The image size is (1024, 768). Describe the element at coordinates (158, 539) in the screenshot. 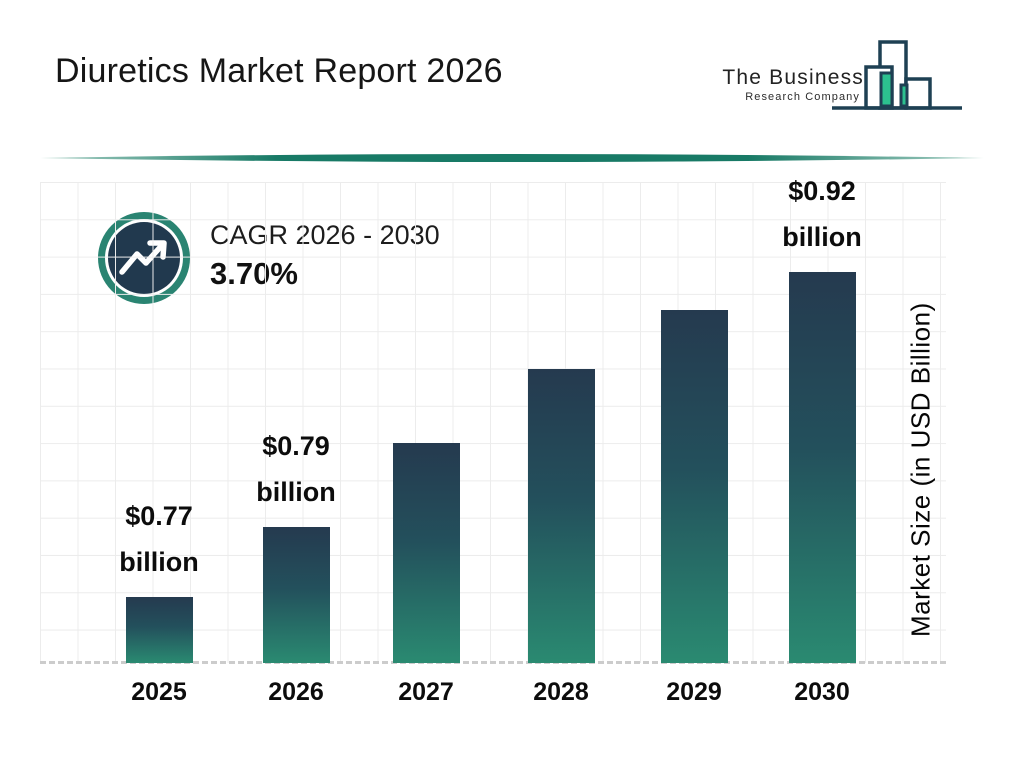

I see `bar-value-label-2025: $0.77 billion` at that location.